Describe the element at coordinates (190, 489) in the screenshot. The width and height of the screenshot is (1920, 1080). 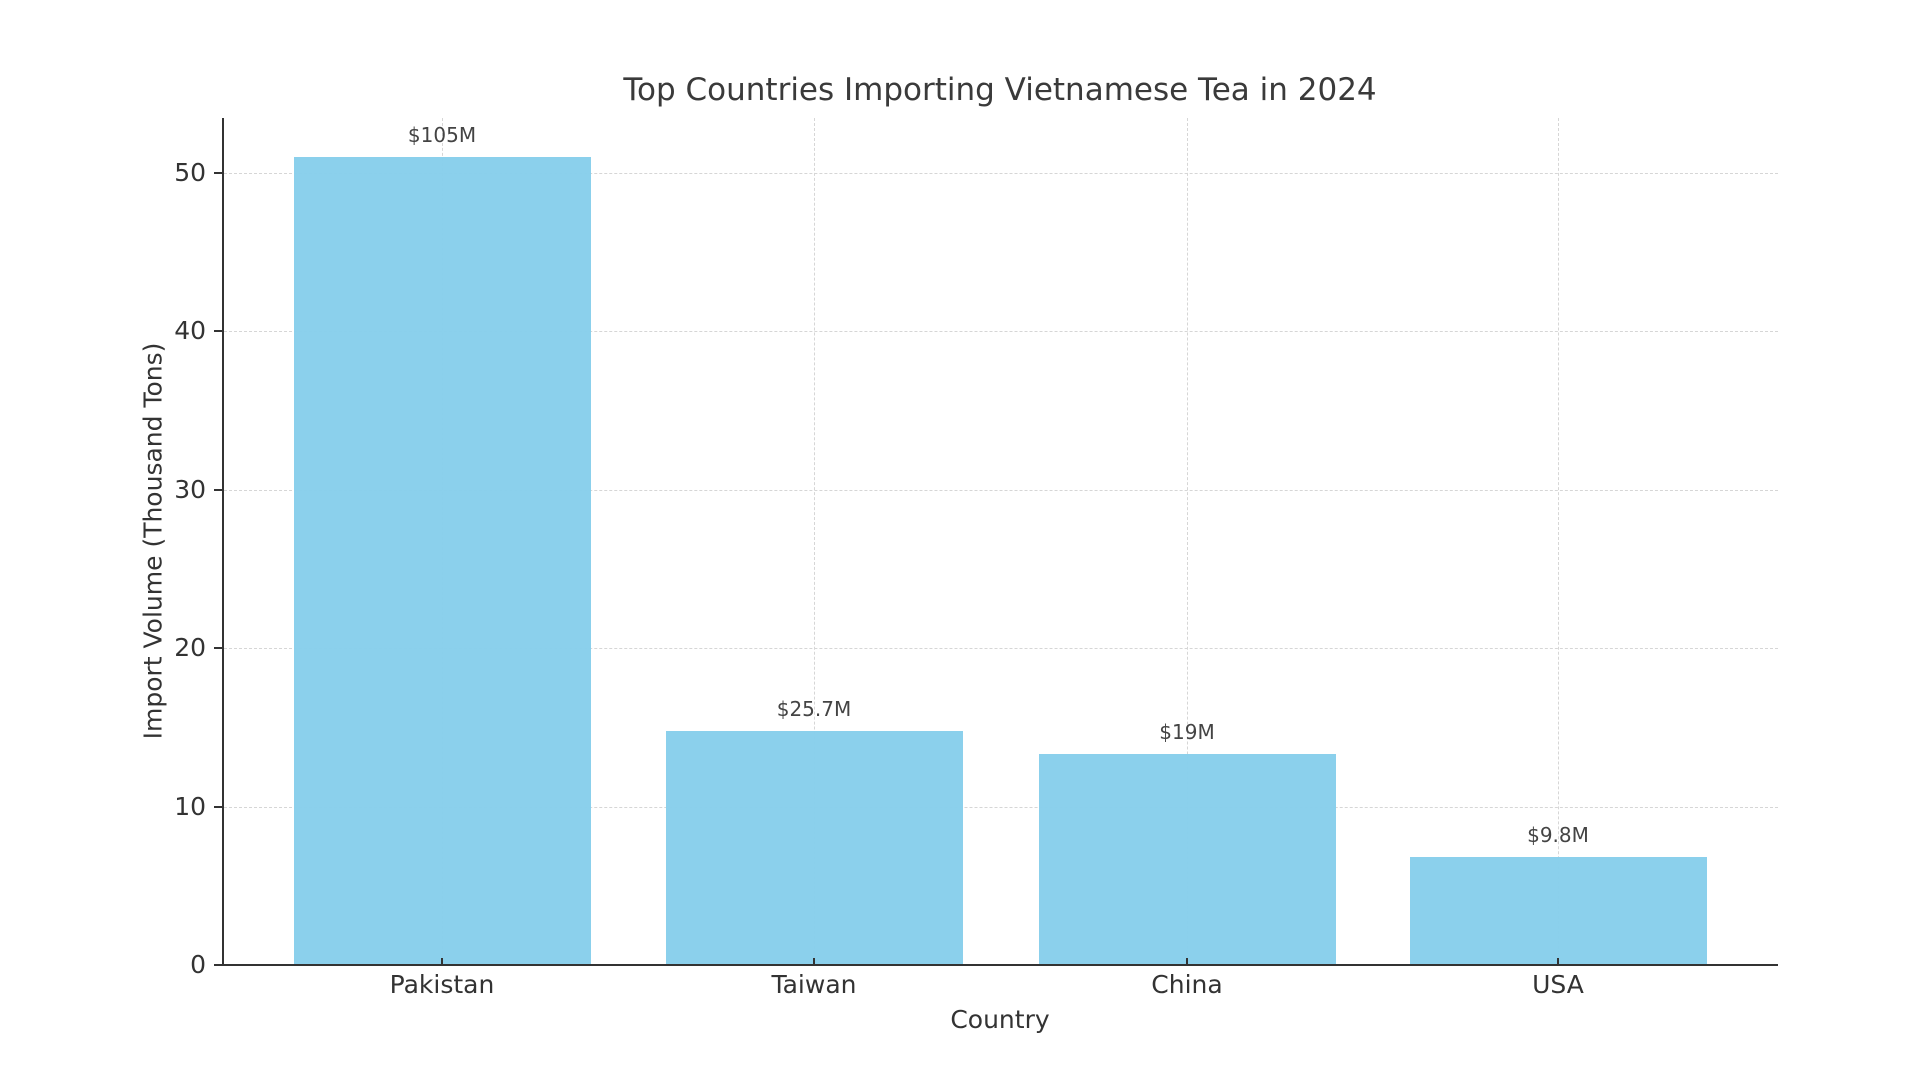
I see `y-tick-label: 30` at that location.